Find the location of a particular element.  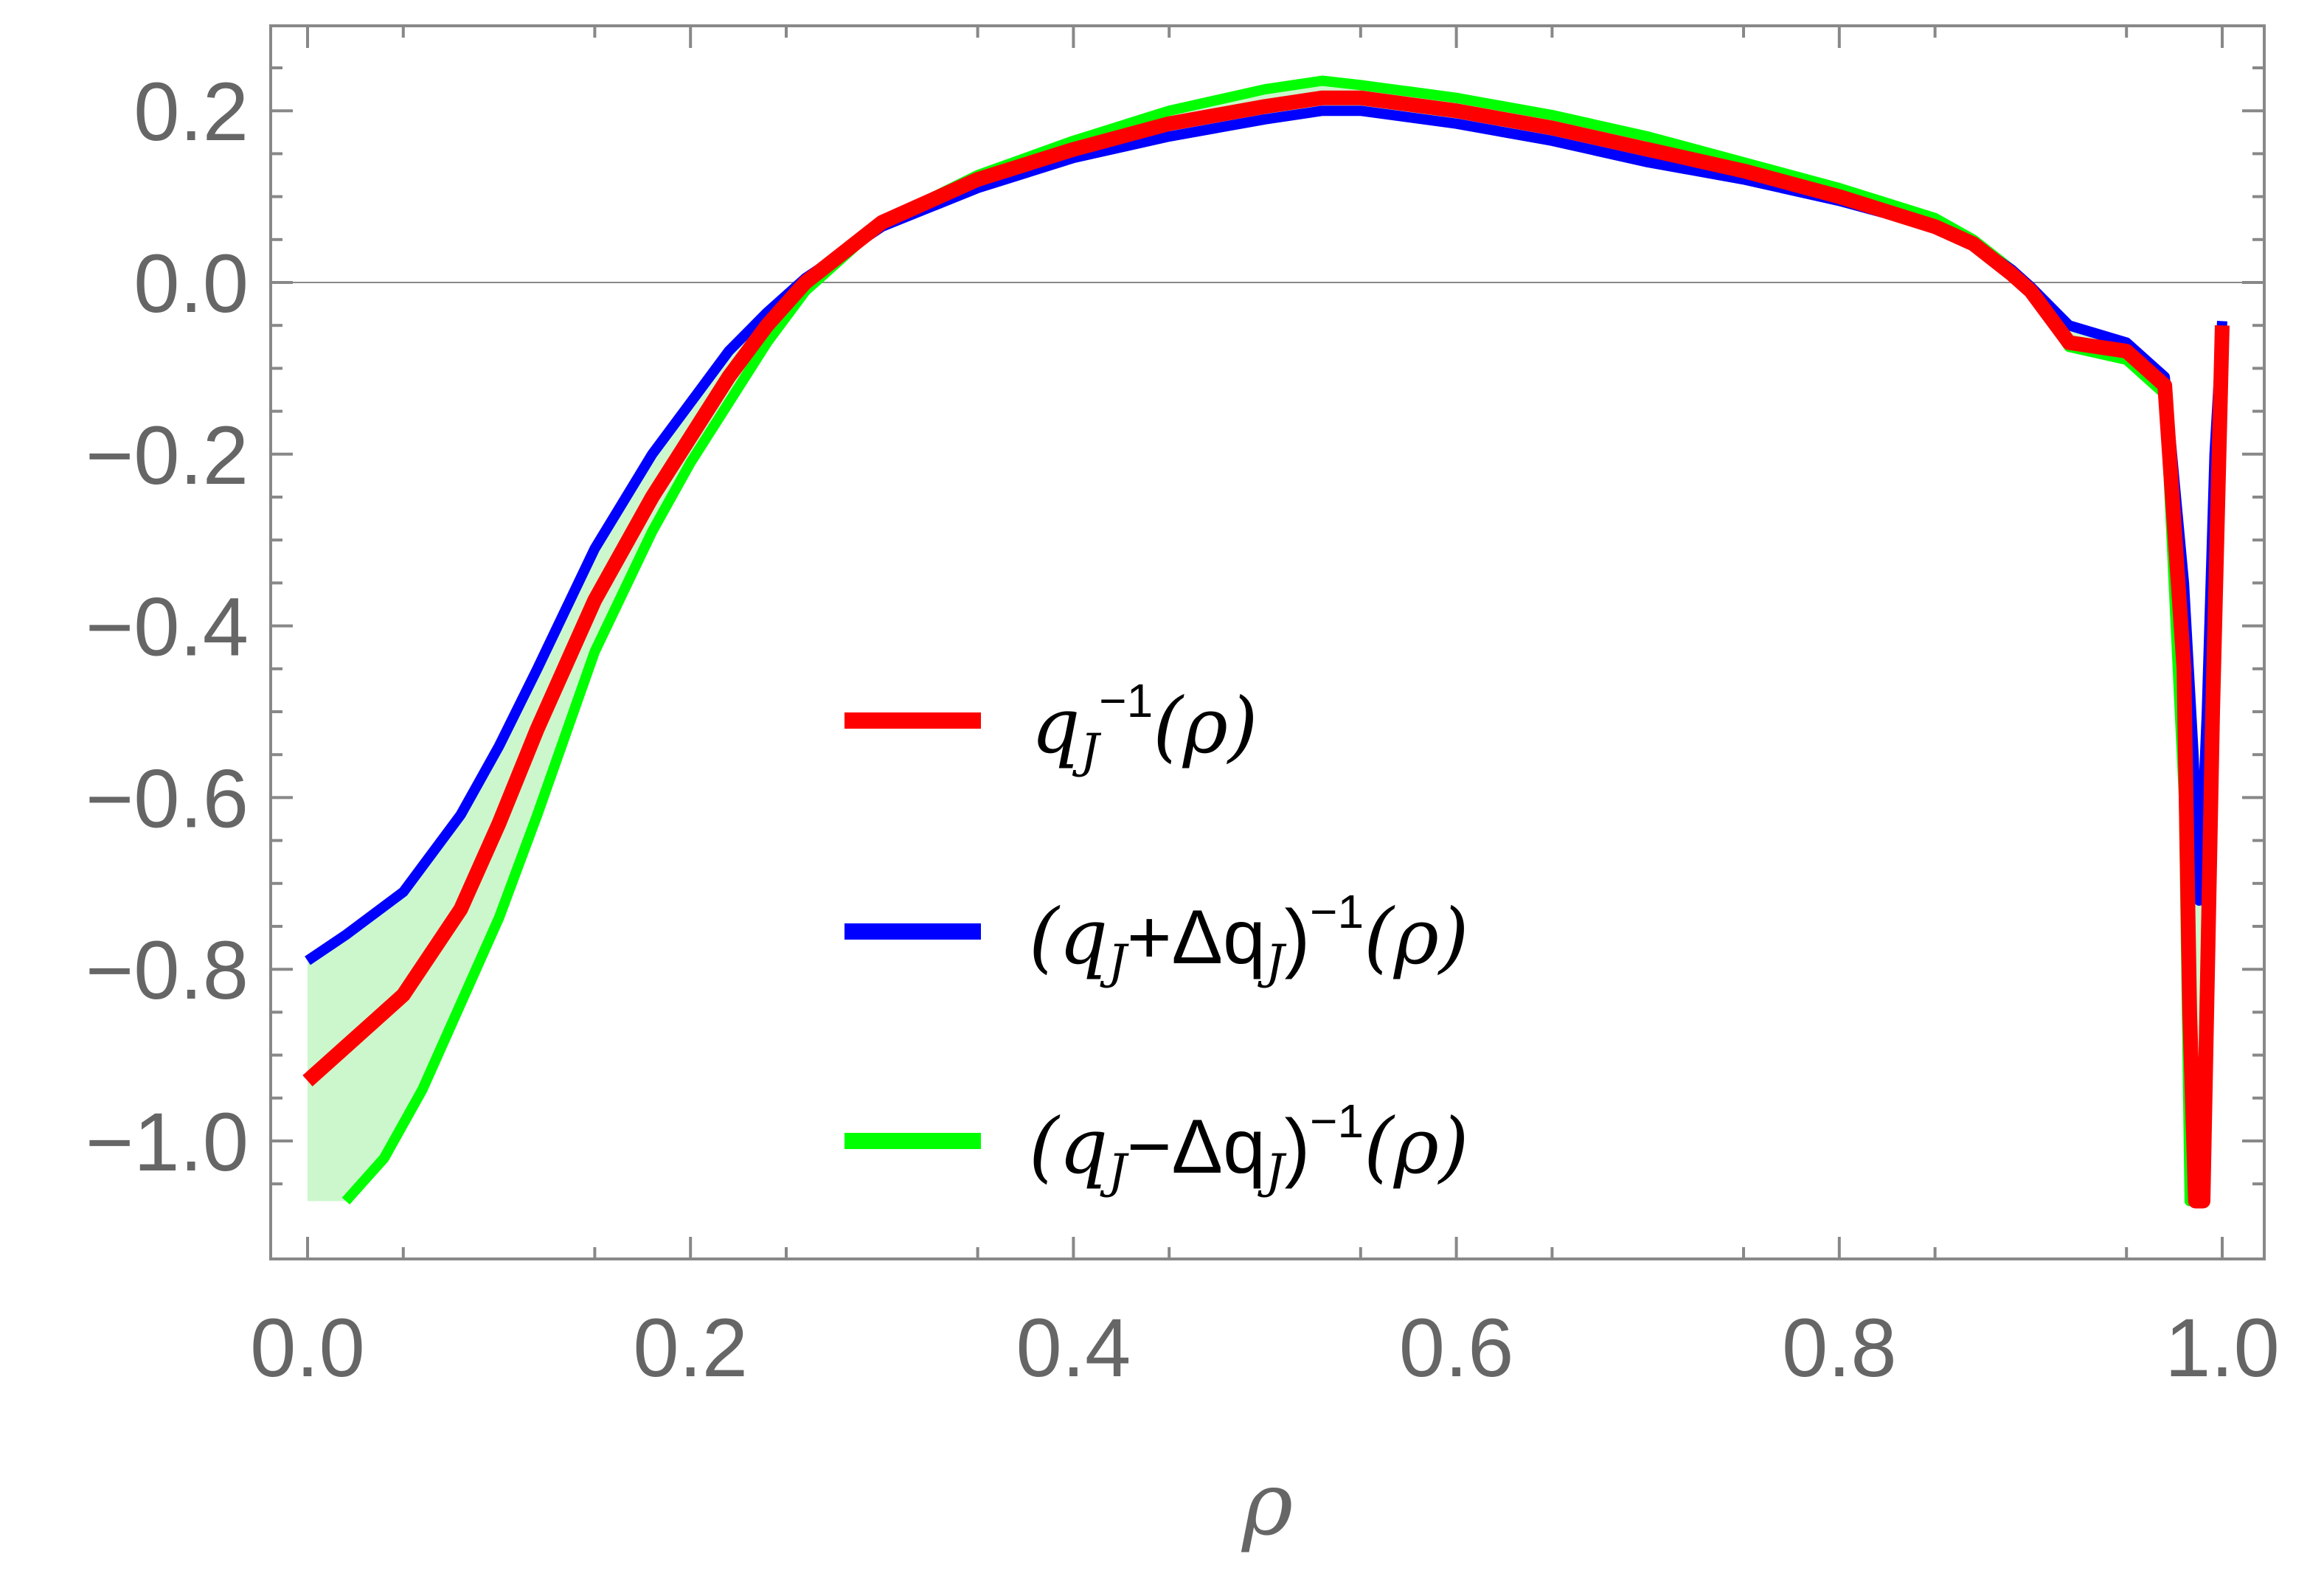

legend-entry-nominal: qJ−1(ρ) is located at coordinates (1051, 726).